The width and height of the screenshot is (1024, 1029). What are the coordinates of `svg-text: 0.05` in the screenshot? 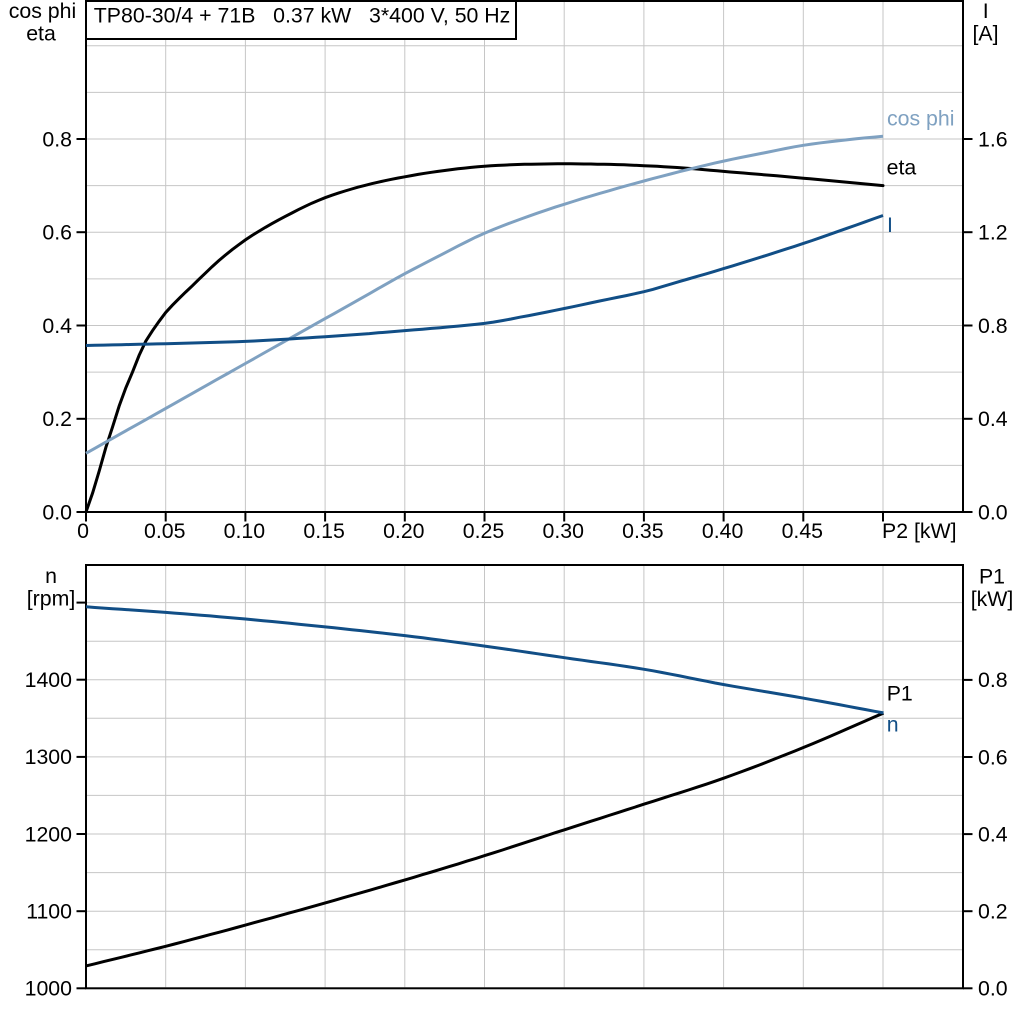 It's located at (164, 531).